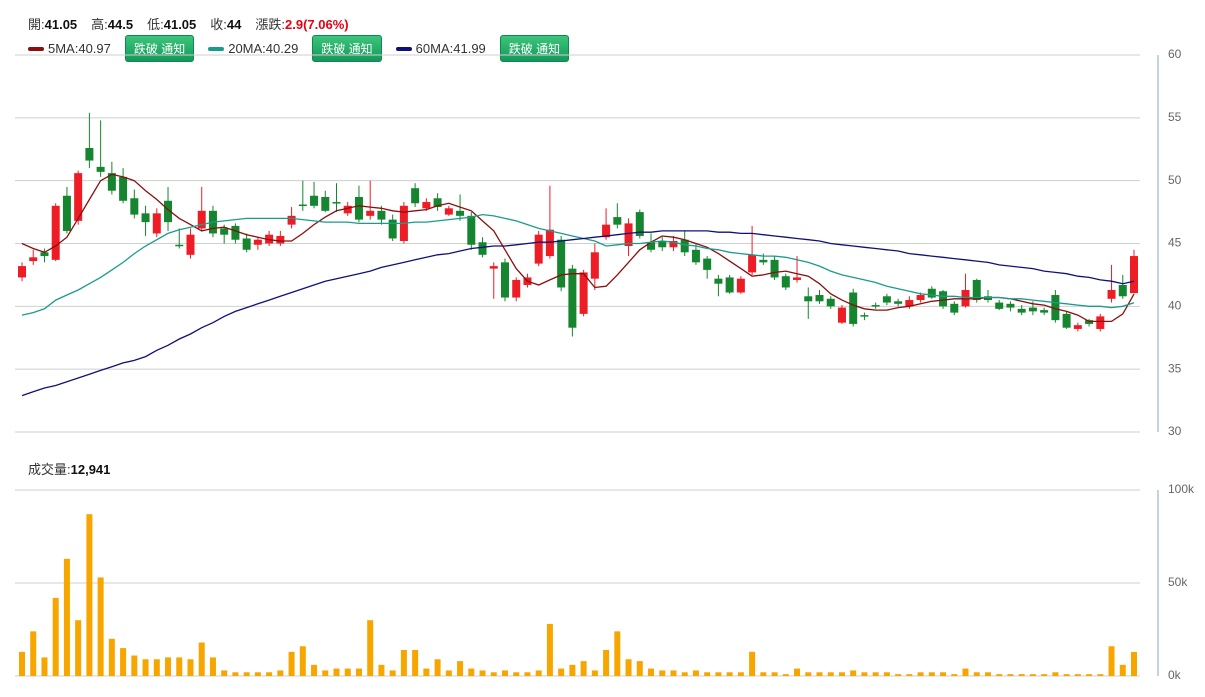 This screenshot has width=1205, height=697. I want to click on quote-label: 低:, so click(155, 24).